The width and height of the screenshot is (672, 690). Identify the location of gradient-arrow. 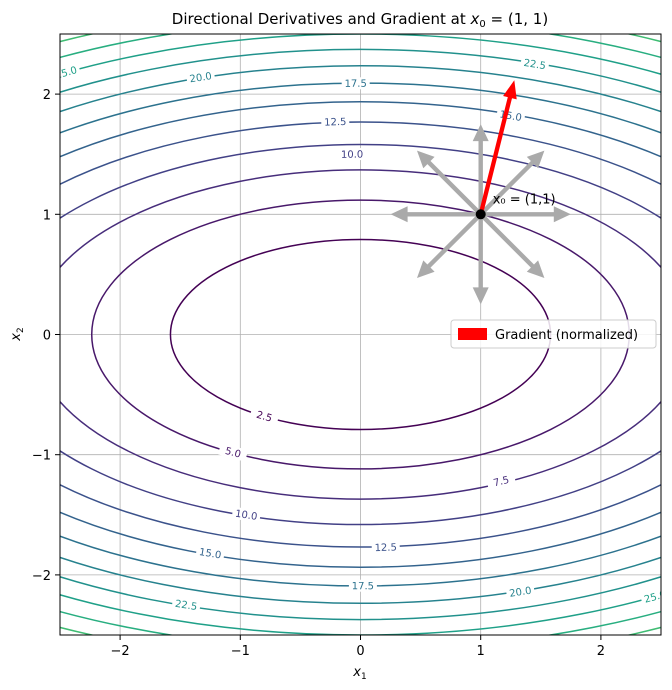
(497, 147).